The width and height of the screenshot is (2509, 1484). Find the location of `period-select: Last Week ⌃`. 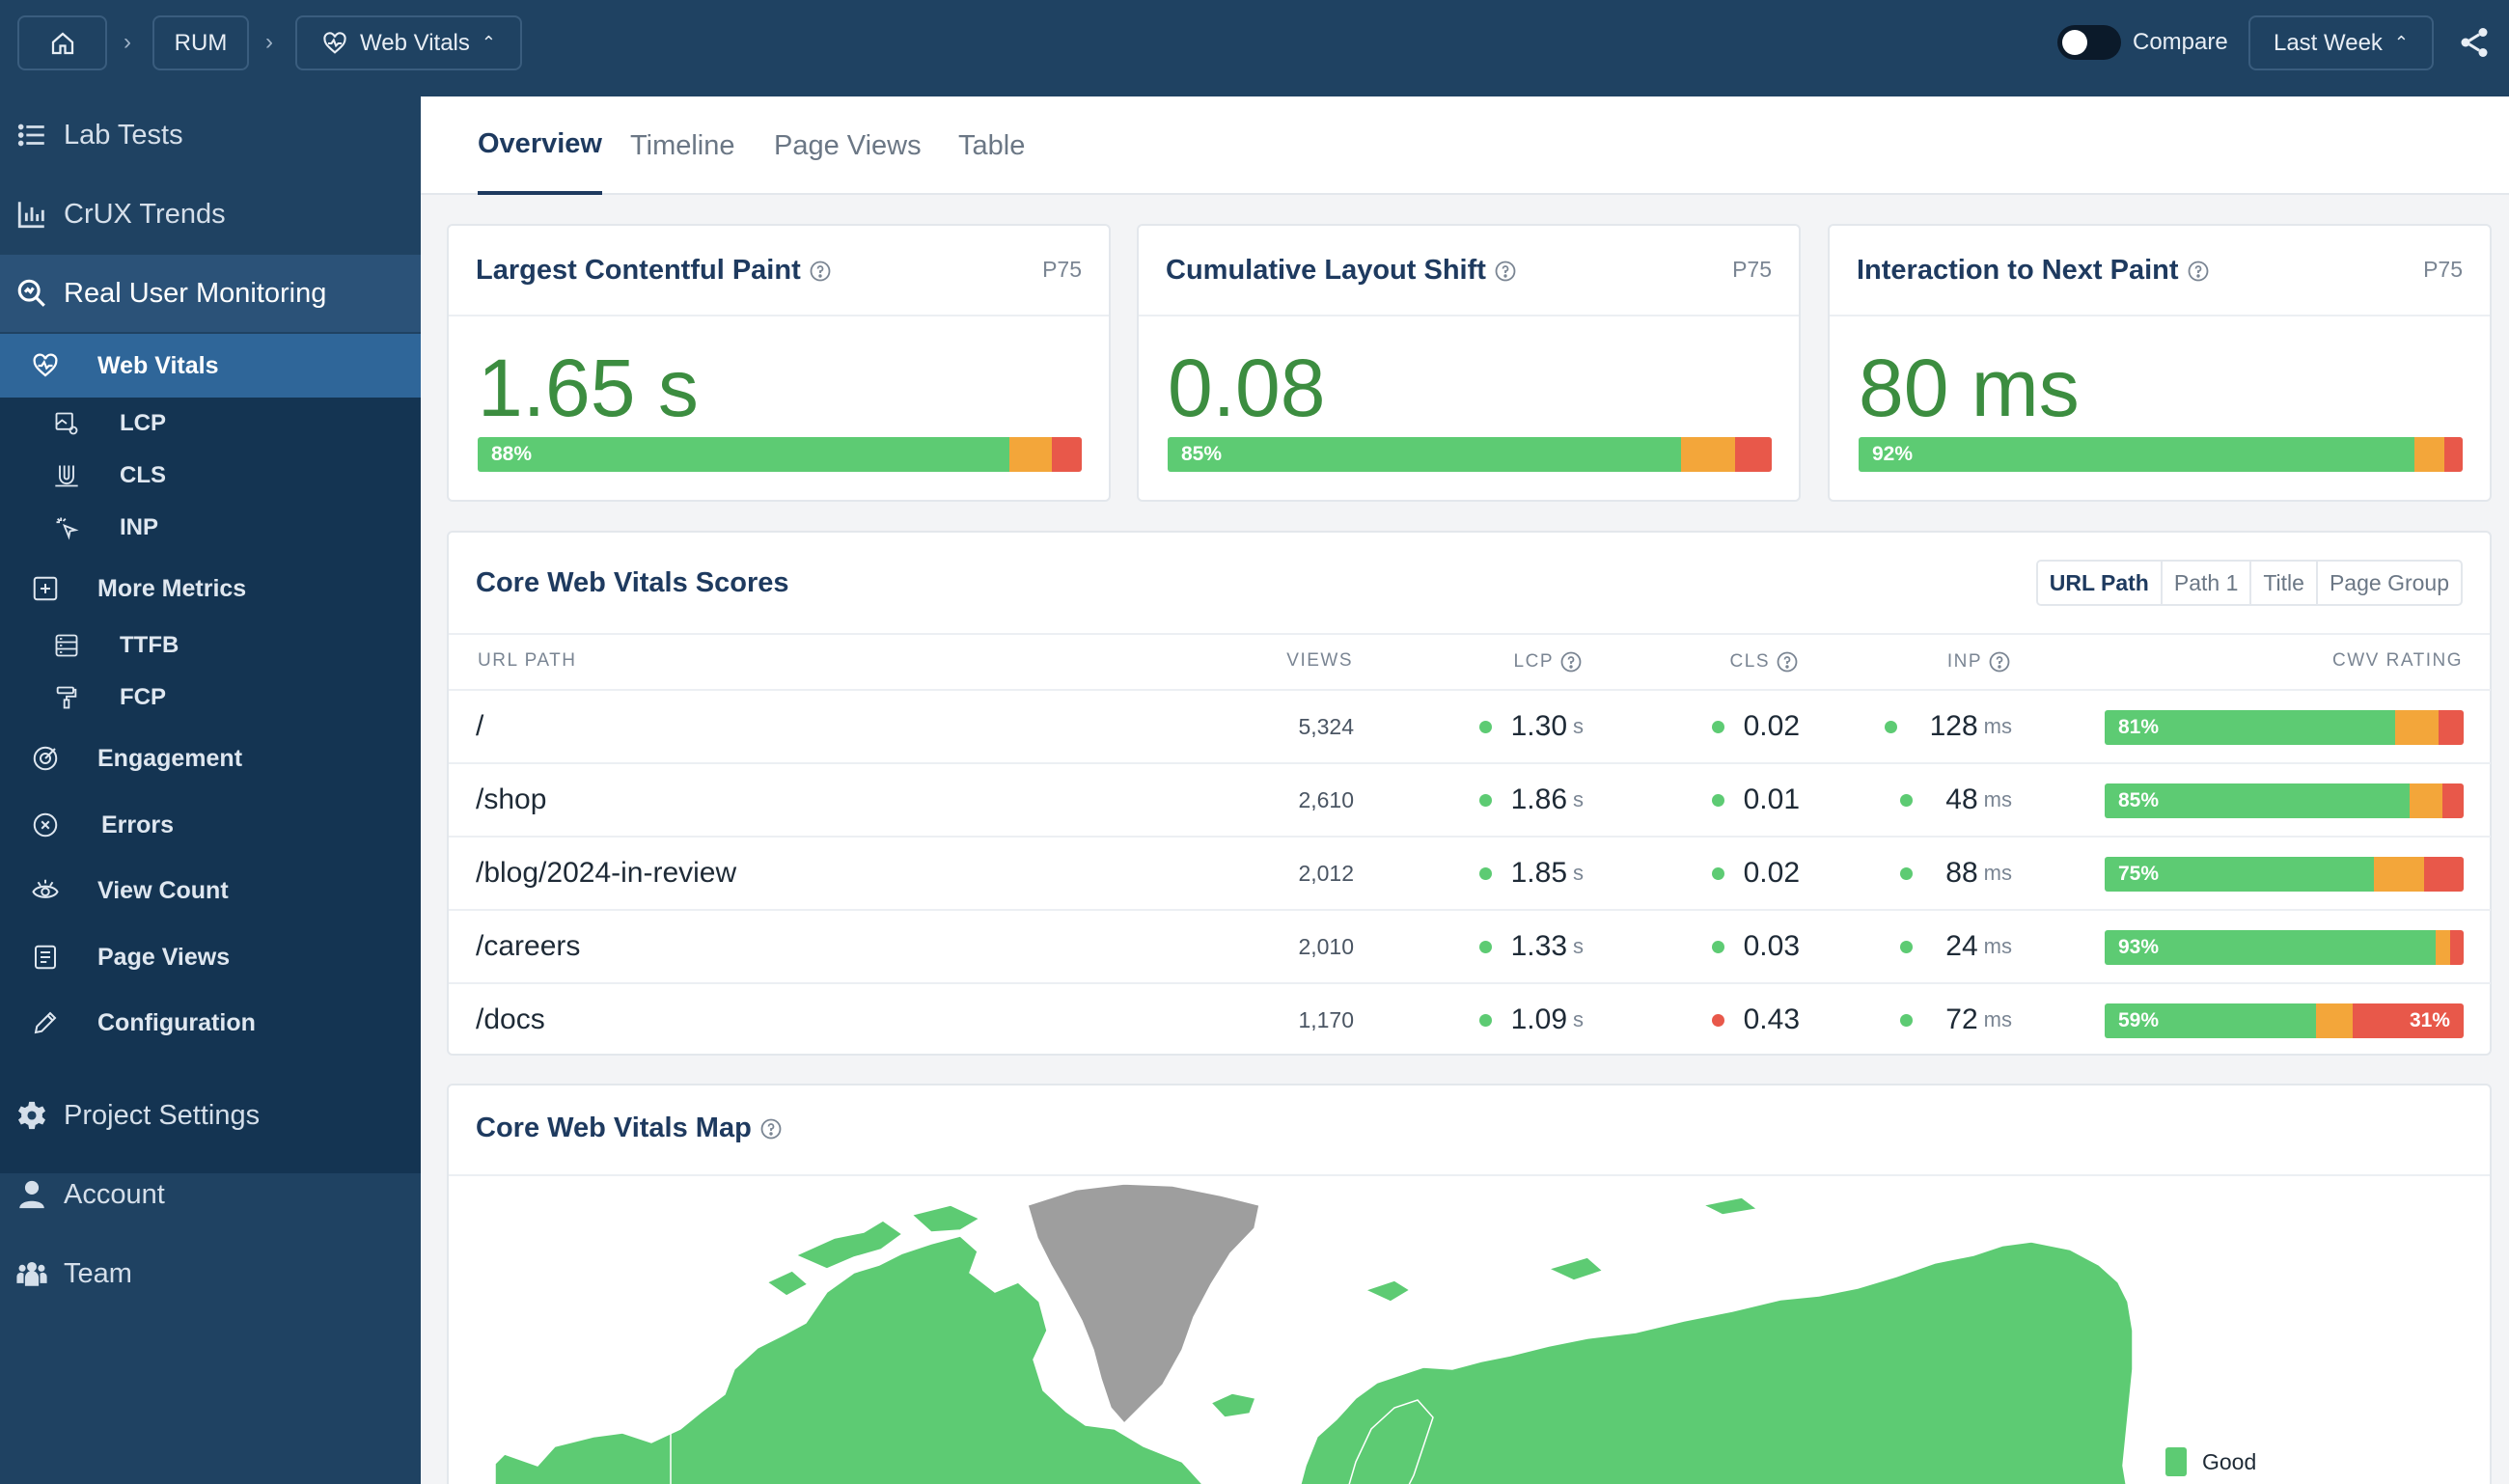

period-select: Last Week ⌃ is located at coordinates (2341, 42).